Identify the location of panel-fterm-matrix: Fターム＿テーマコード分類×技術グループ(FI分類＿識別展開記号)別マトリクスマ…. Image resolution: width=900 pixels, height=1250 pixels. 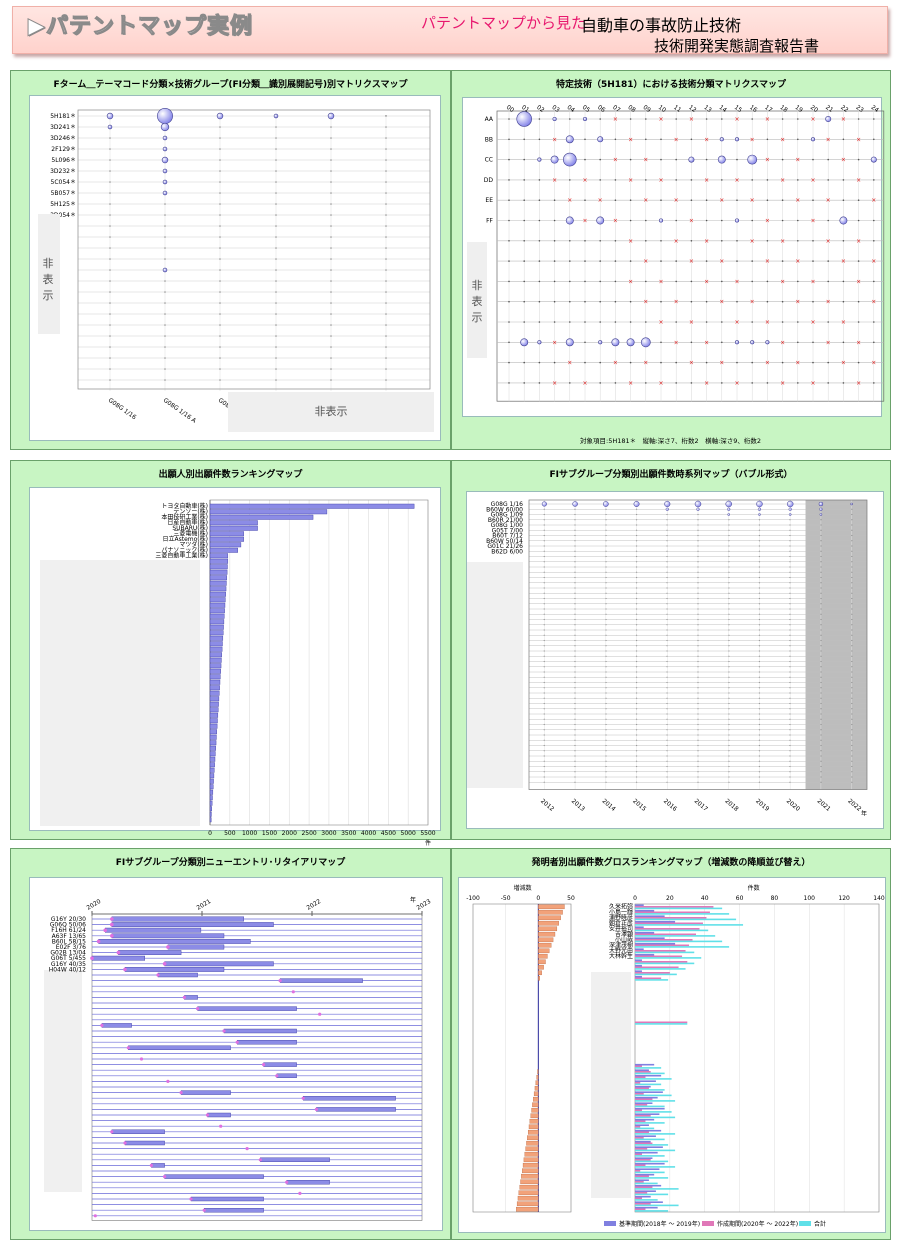
(230, 260).